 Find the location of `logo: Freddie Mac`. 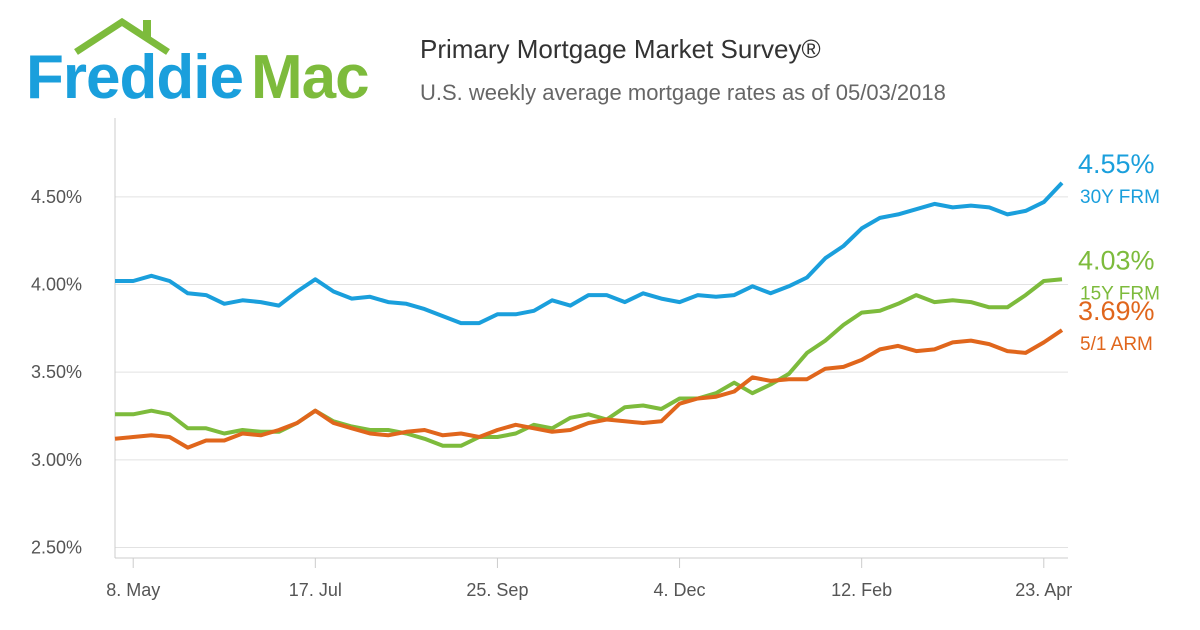

logo: Freddie Mac is located at coordinates (197, 77).